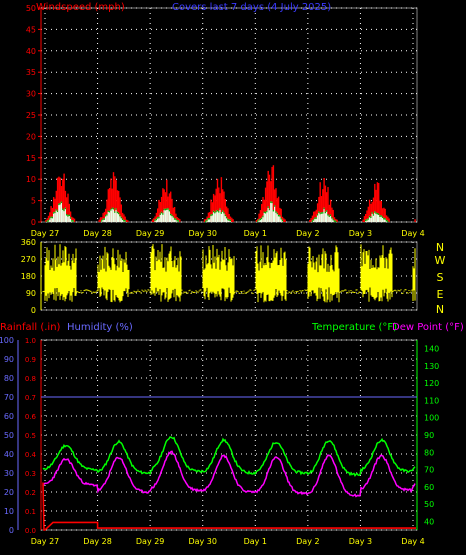  I want to click on temperature-tick-label: 140, so click(431, 349).